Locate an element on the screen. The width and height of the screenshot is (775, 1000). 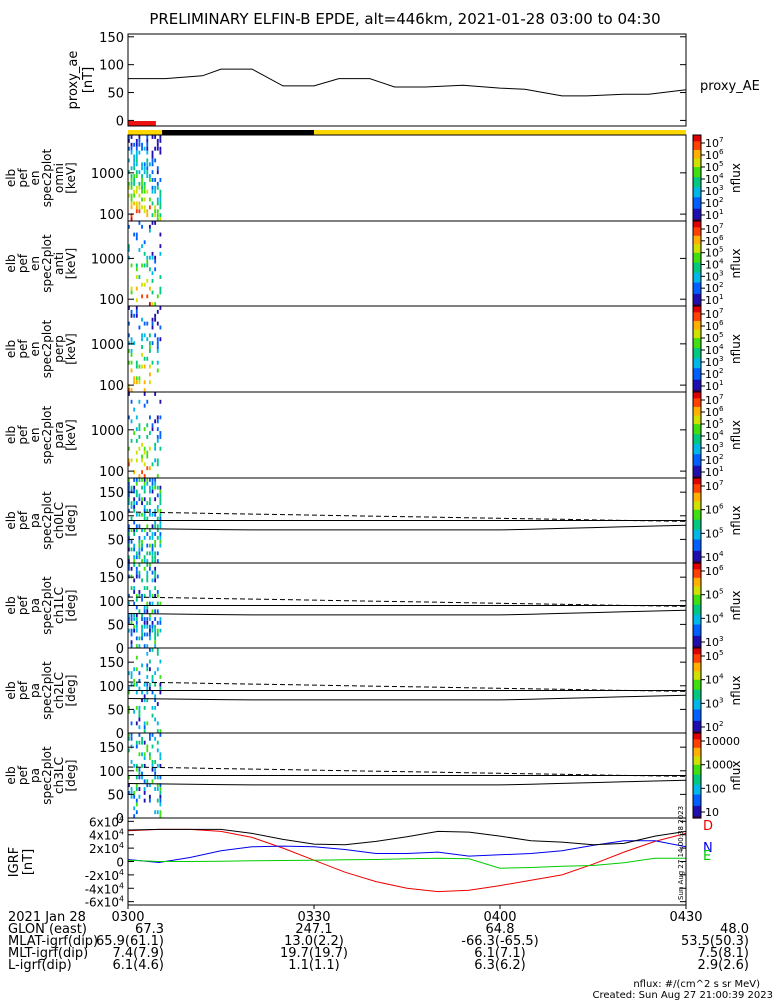
y-tick-label: 4x104 is located at coordinates (106, 835).